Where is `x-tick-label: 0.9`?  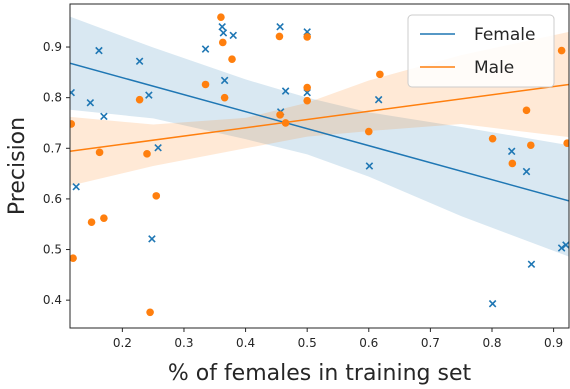
x-tick-label: 0.9 is located at coordinates (553, 343).